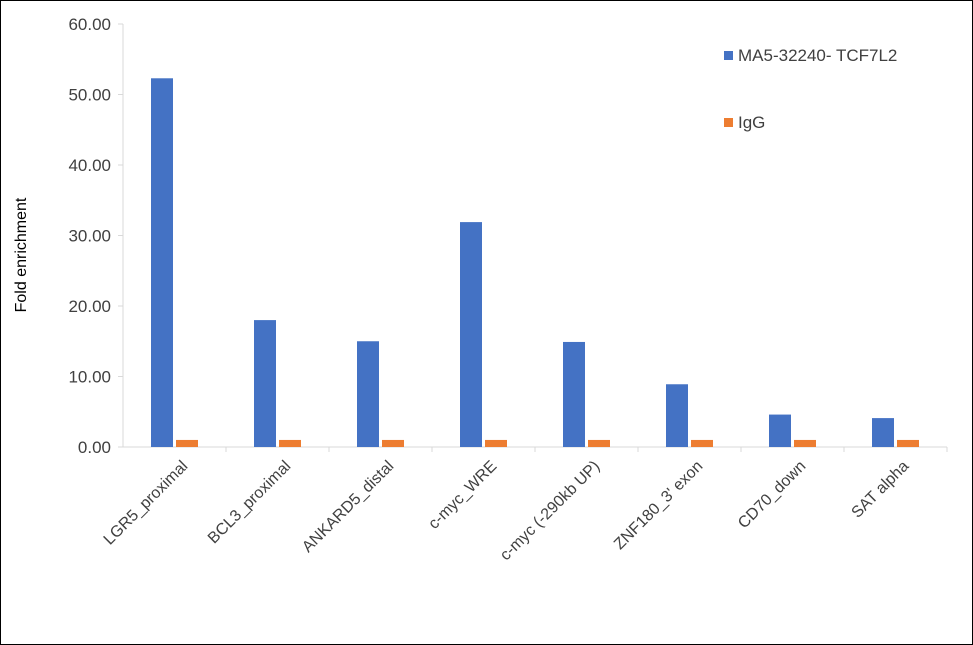  Describe the element at coordinates (89, 165) in the screenshot. I see `y-tick-label: 40.00` at that location.